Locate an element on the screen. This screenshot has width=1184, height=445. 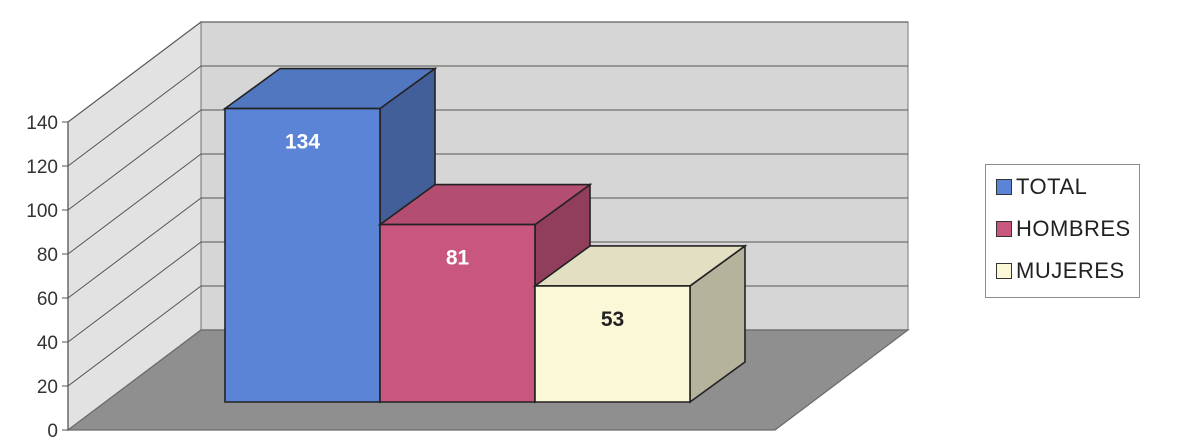
legend-label-hombres: HOMBRES is located at coordinates (1073, 228).